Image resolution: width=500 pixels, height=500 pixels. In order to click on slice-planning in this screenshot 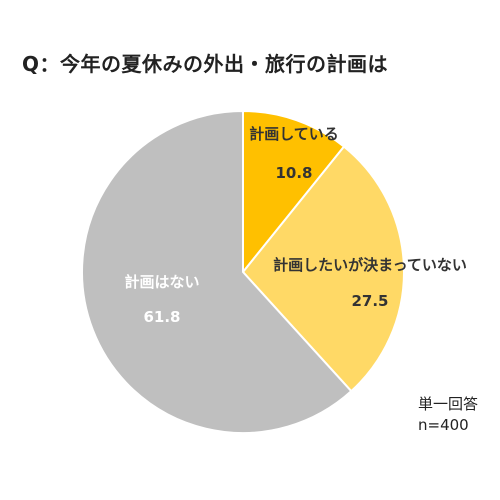, I will do `click(293, 191)`.